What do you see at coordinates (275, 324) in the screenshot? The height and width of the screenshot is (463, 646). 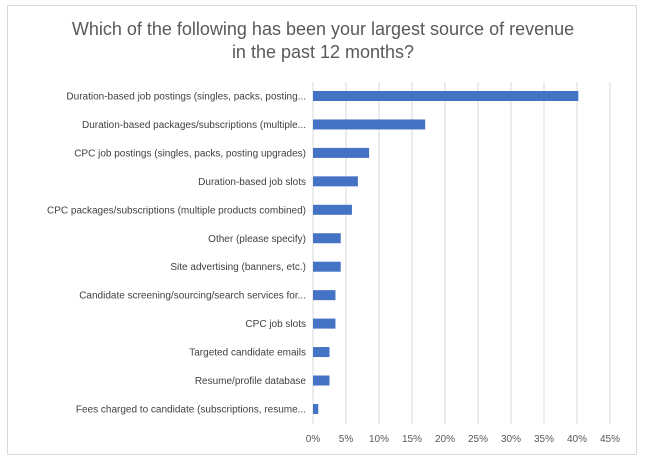 I see `category-label: CPC job slots` at bounding box center [275, 324].